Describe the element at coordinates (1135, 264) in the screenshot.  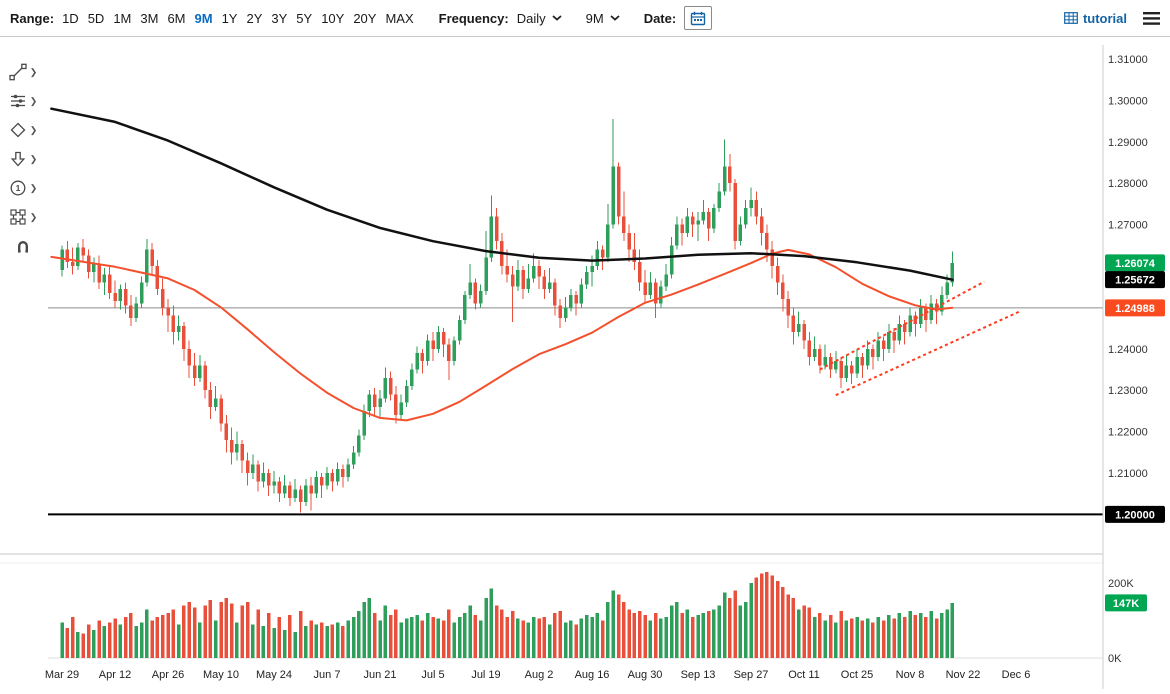
I see `svg-text: 1.26074` at that location.